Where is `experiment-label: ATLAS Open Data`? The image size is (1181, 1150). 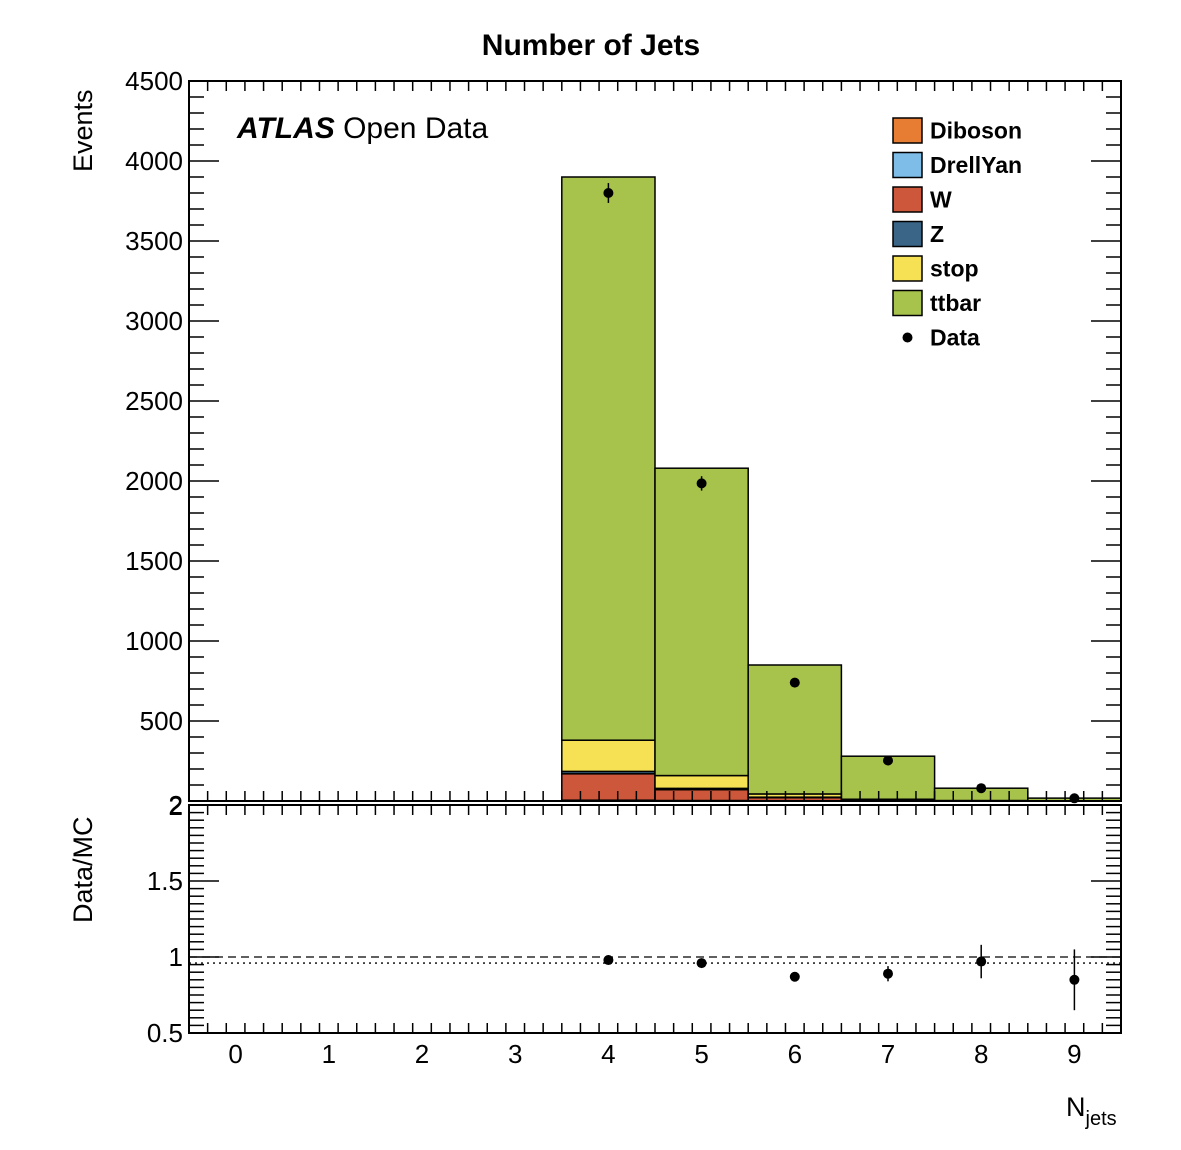 experiment-label: ATLAS Open Data is located at coordinates (362, 128).